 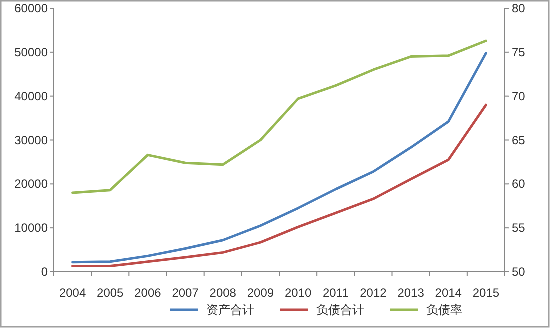 I want to click on y2-tick-label: 75, so click(x=519, y=52).